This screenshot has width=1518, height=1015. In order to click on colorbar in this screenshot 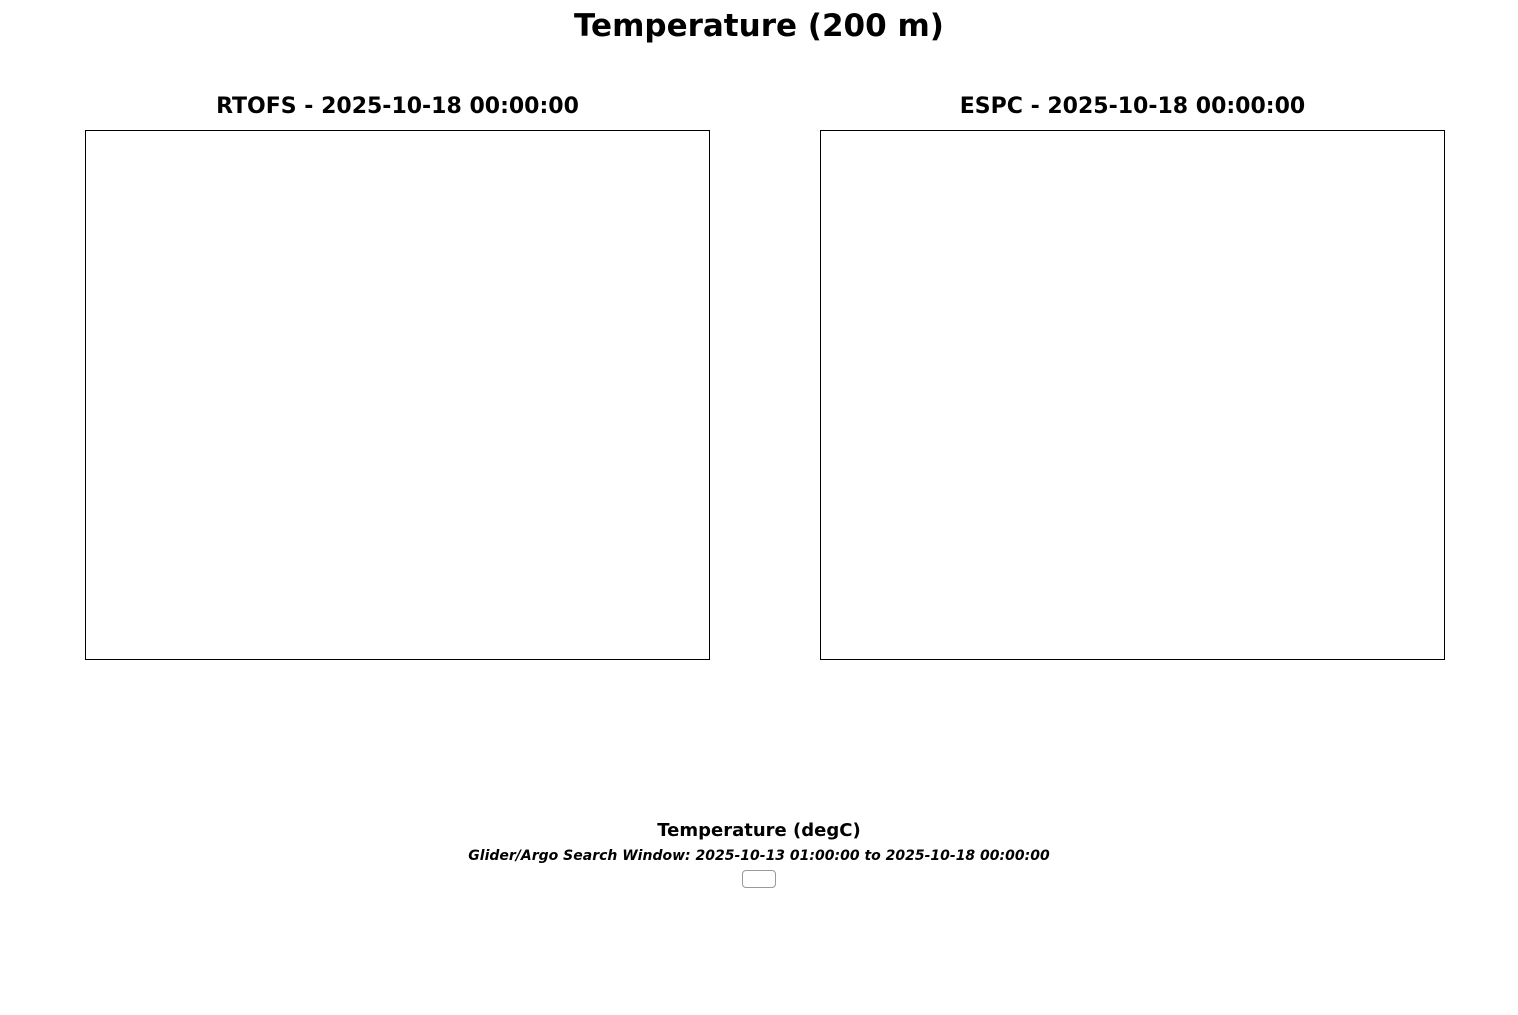, I will do `click(761, 777)`.